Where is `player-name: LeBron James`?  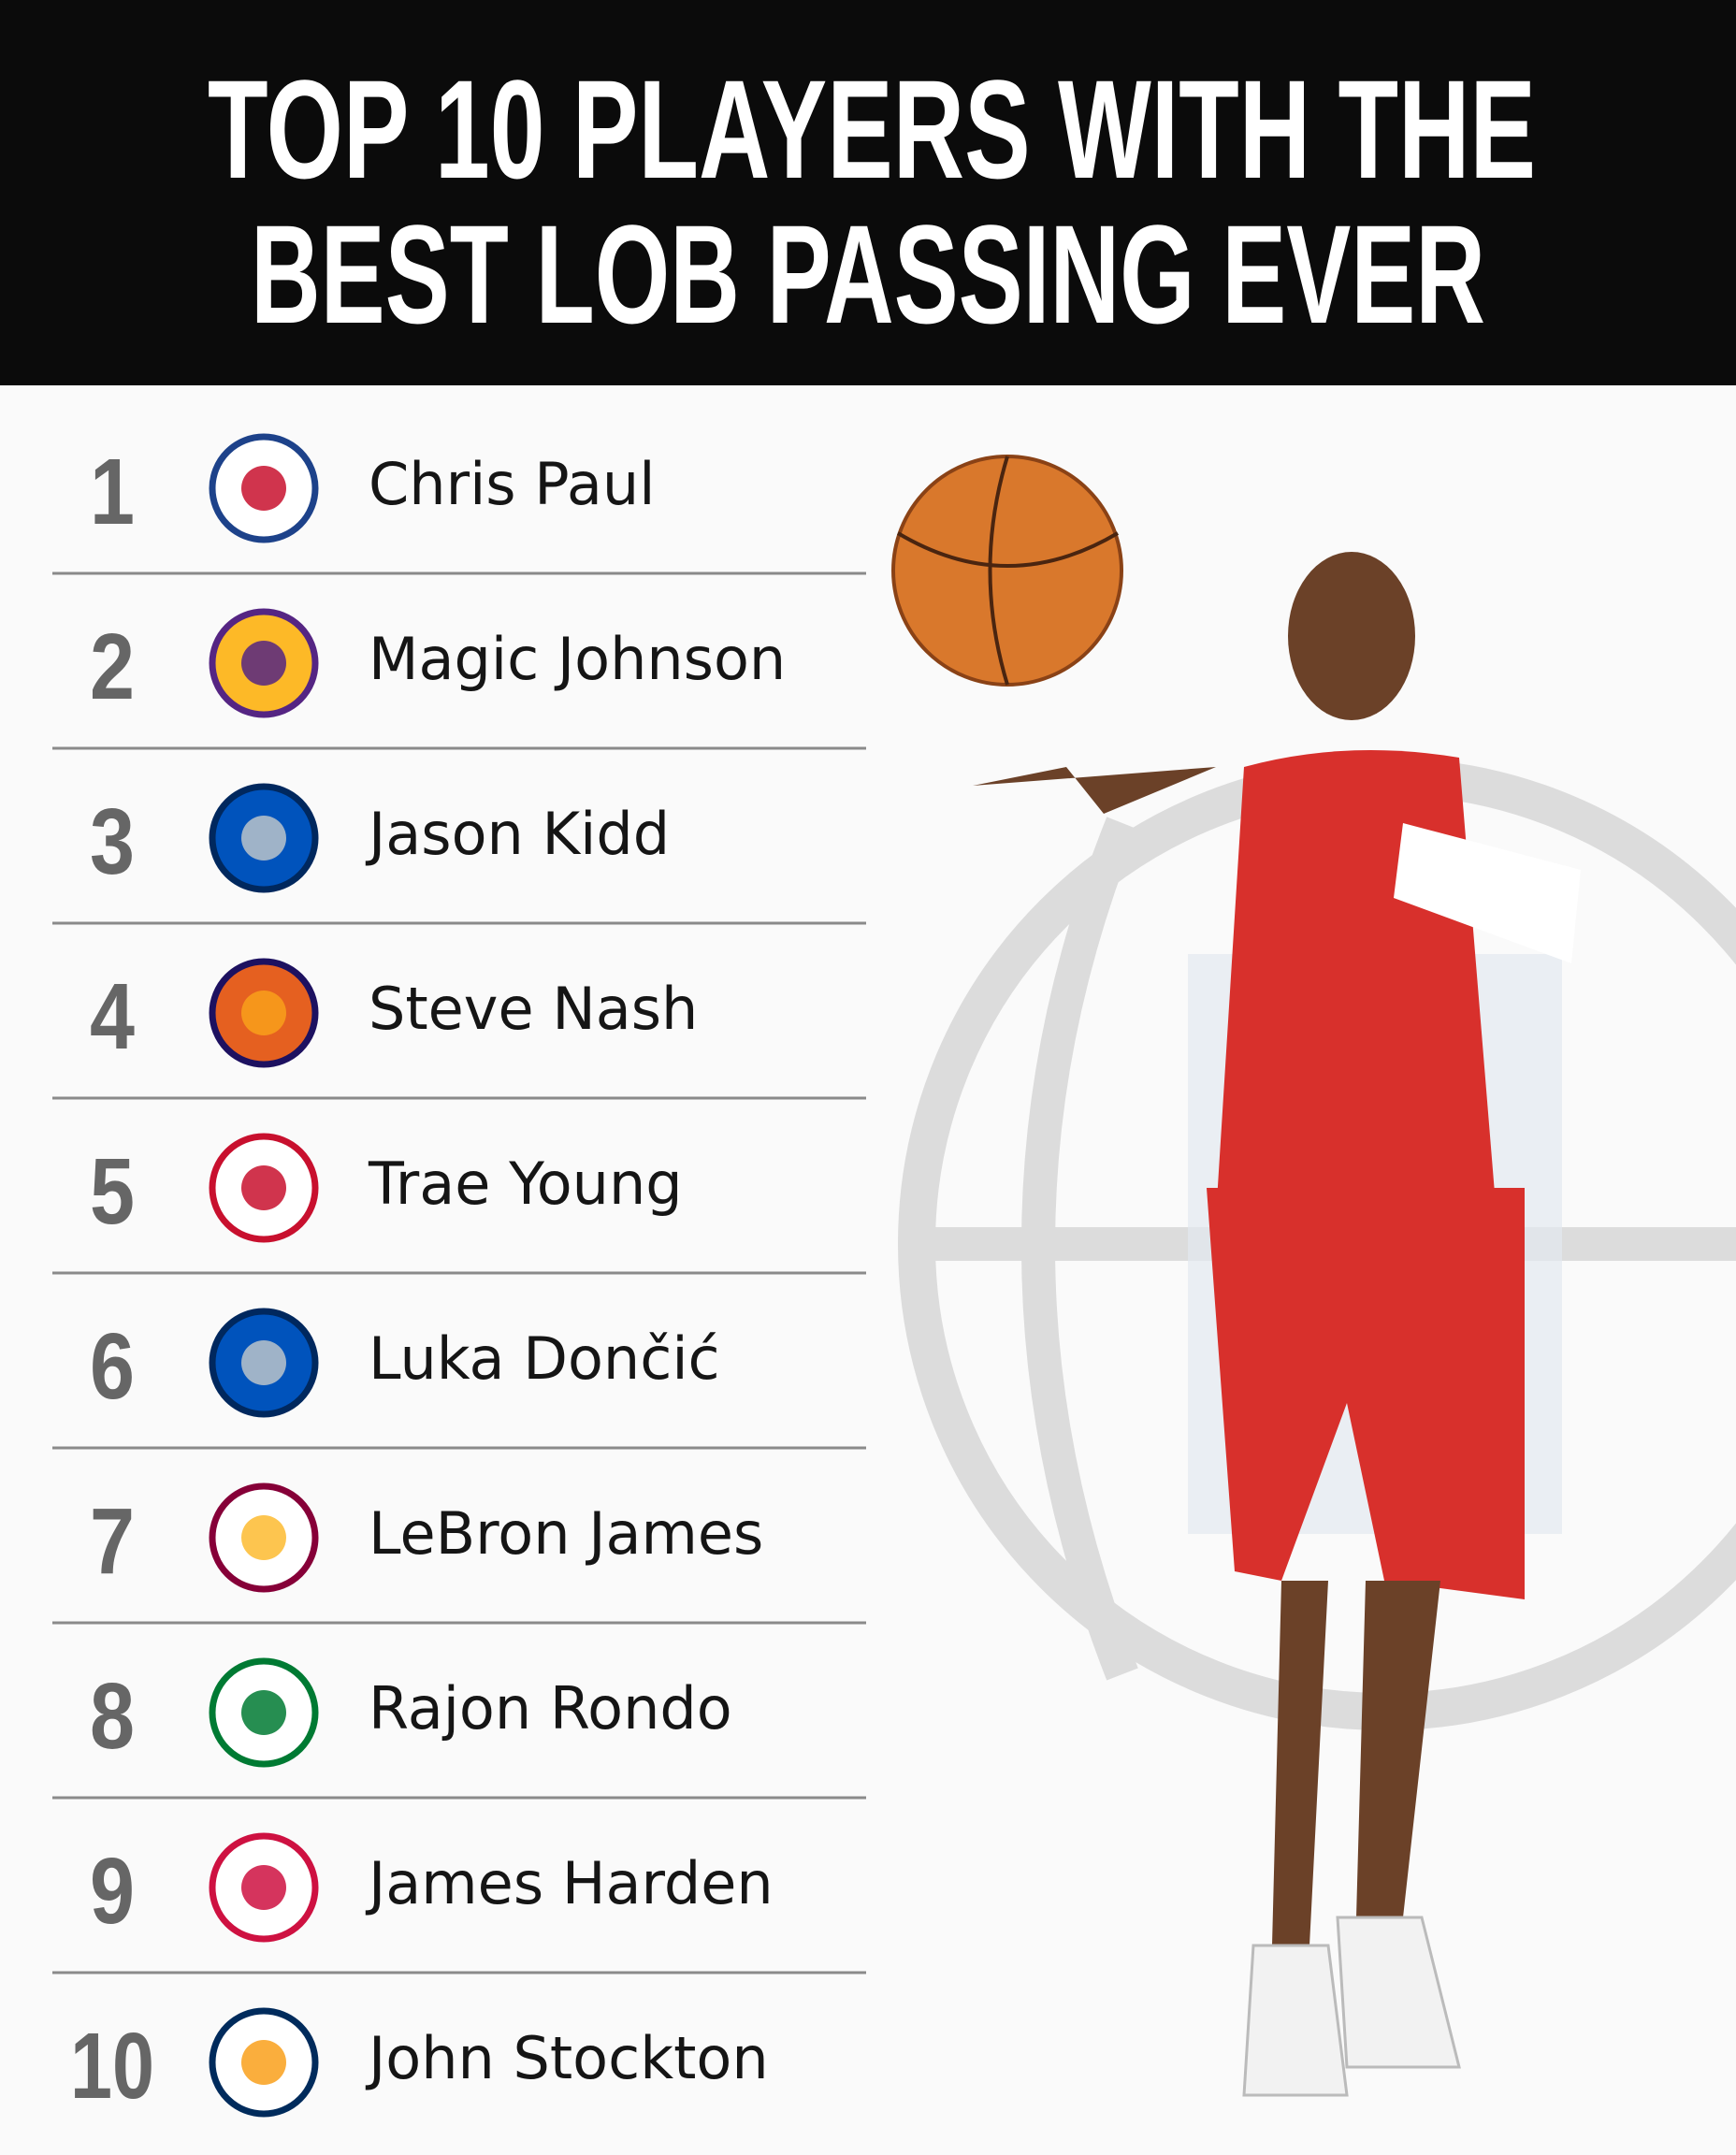 player-name: LeBron James is located at coordinates (566, 1534).